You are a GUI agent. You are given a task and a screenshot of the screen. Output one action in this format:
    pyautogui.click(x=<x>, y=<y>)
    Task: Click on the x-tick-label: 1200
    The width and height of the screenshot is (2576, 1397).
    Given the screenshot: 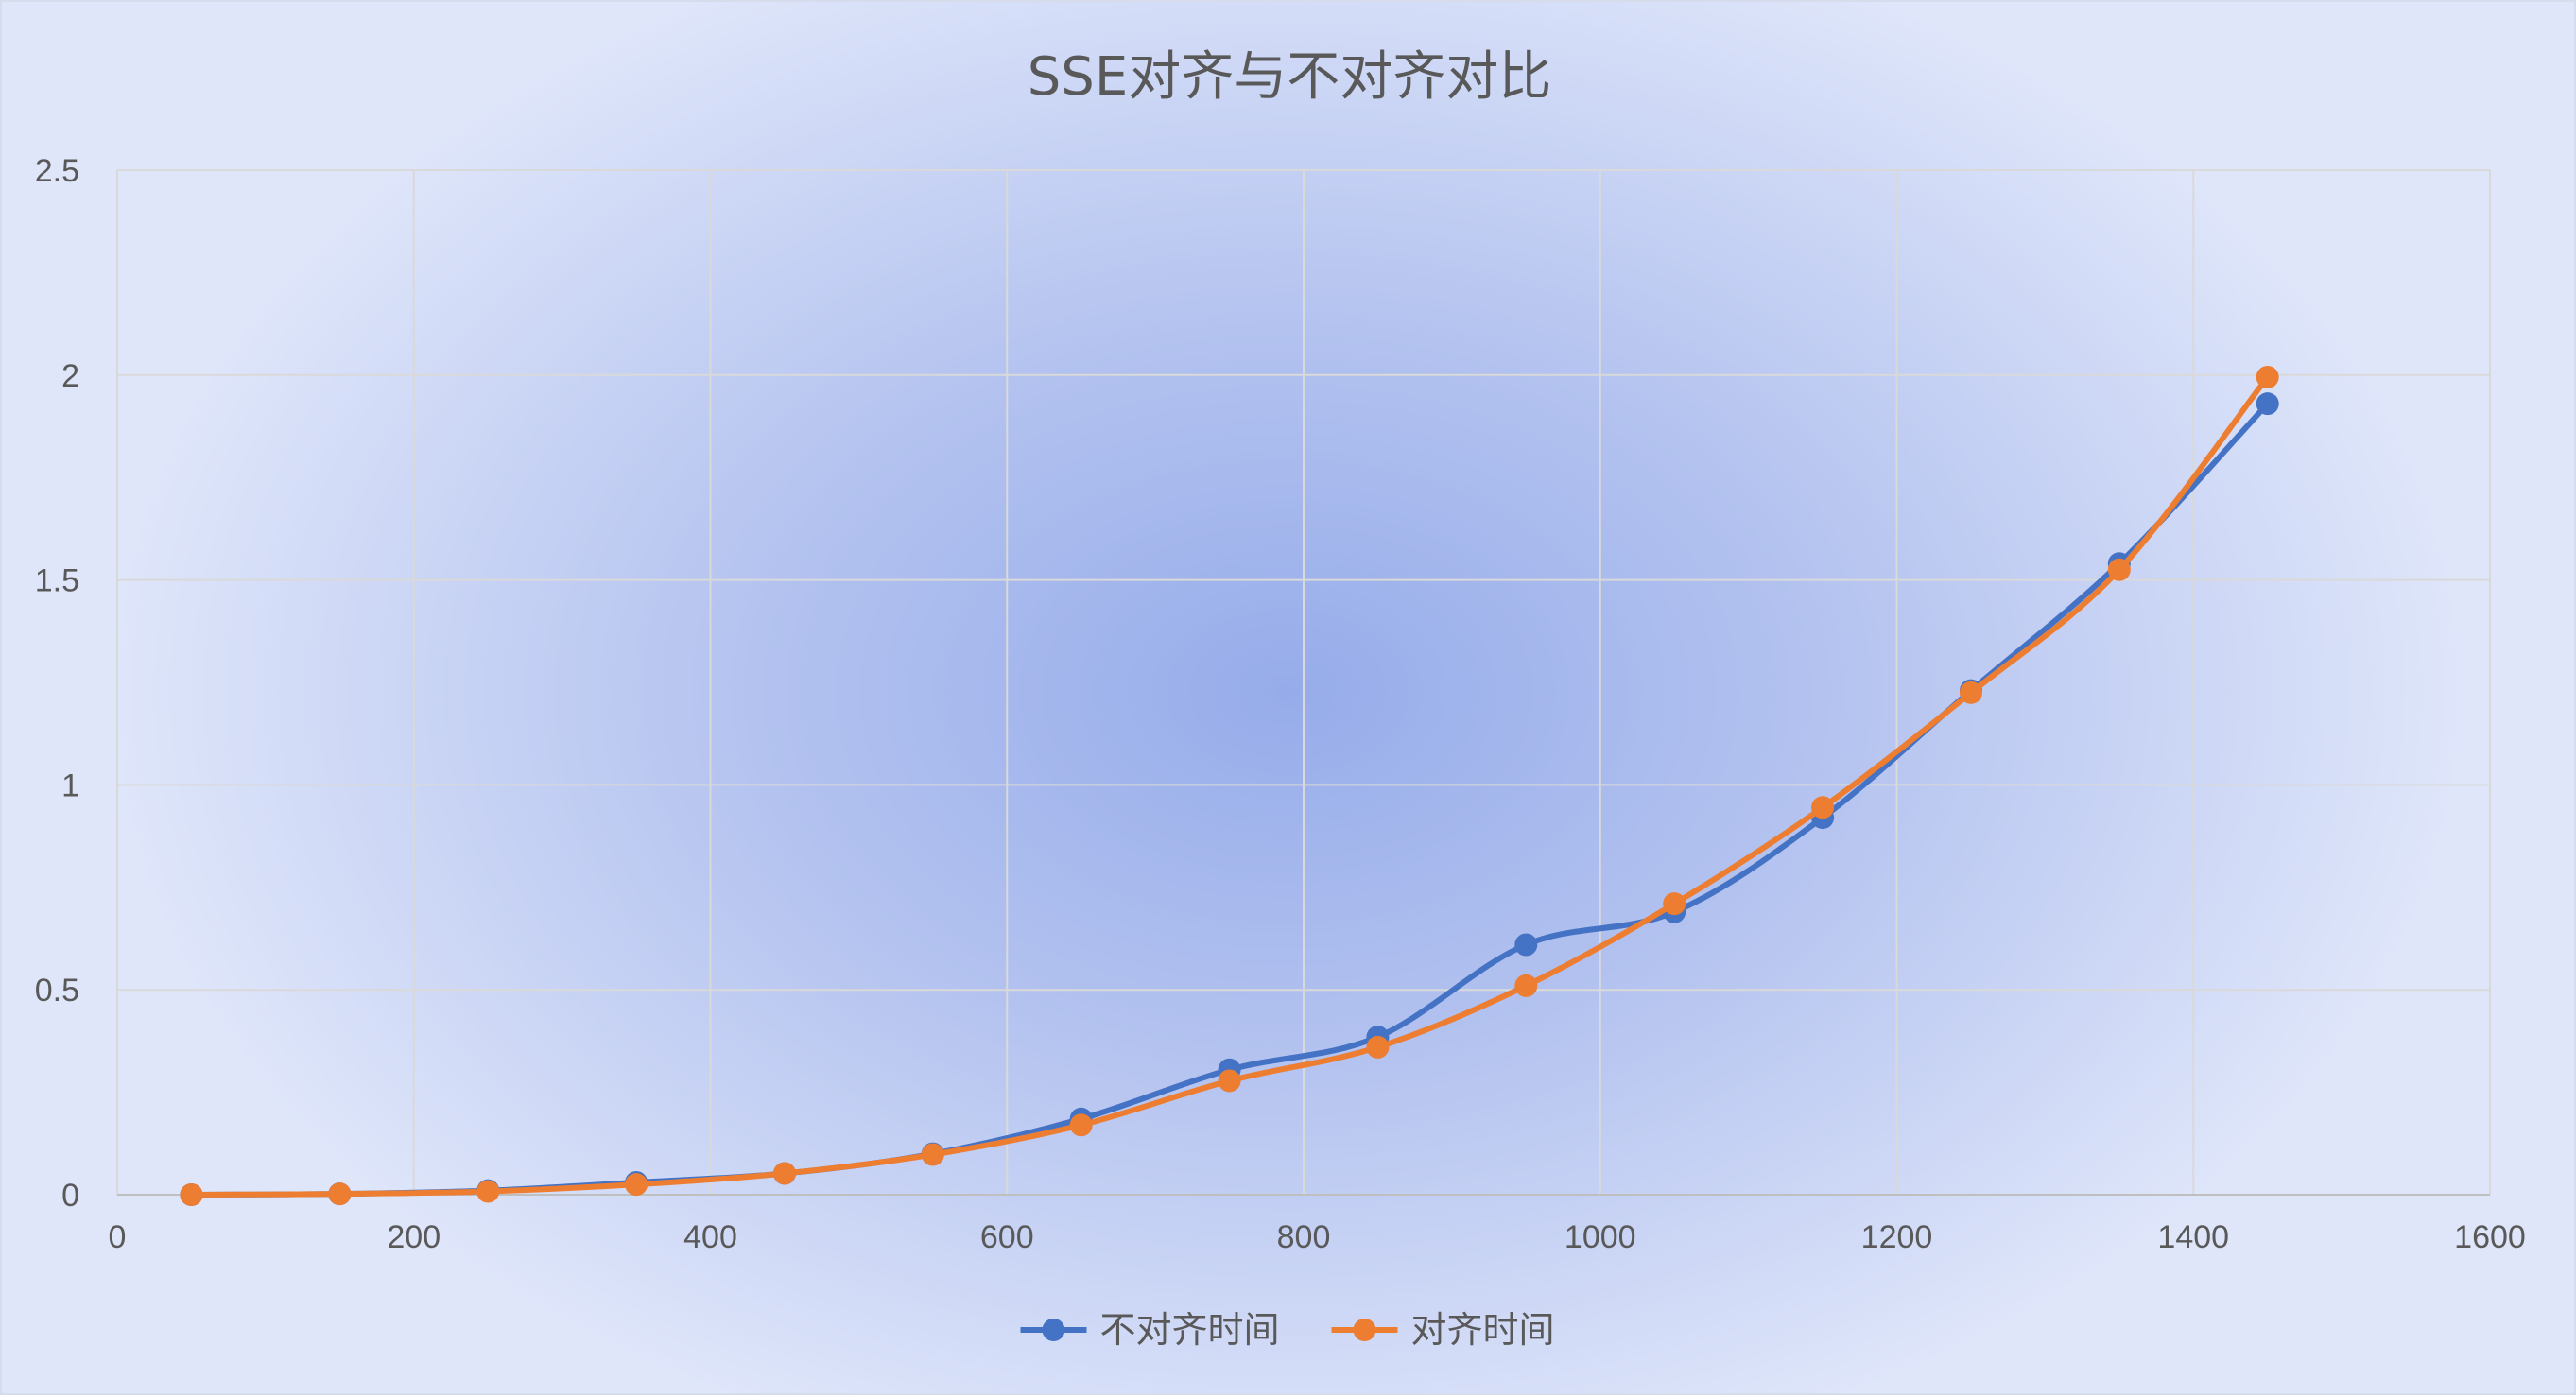 What is the action you would take?
    pyautogui.click(x=1897, y=1237)
    